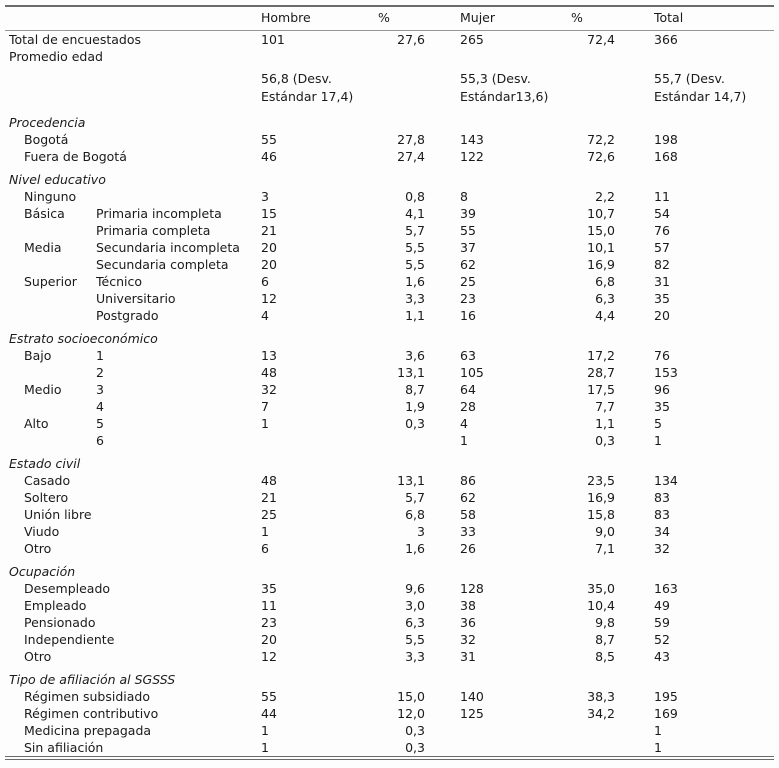  What do you see at coordinates (389, 156) in the screenshot?
I see `table-row: Fuera de Bogotá 46 27,4 122 72,6 168` at bounding box center [389, 156].